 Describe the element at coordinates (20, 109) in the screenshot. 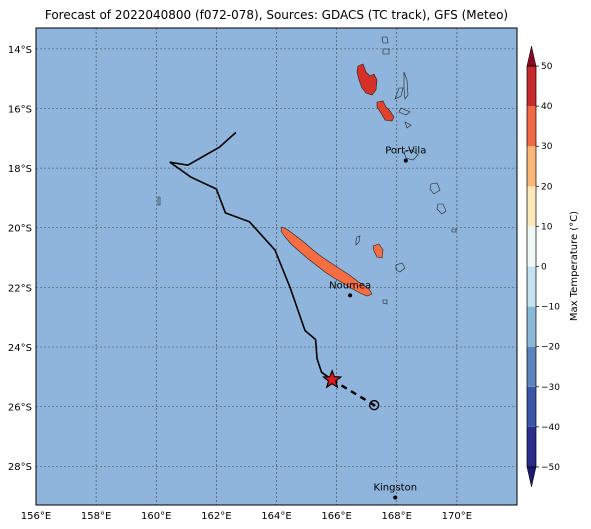

I see `lat-tick-label: 16°S` at that location.